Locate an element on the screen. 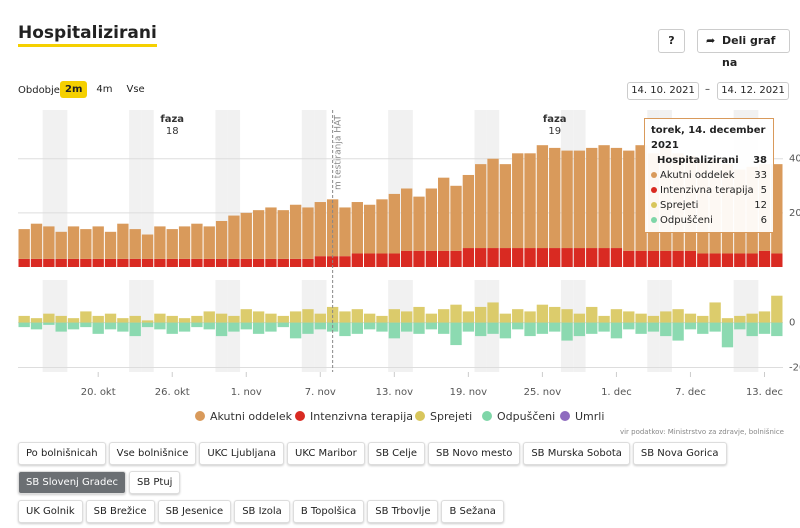 This screenshot has height=528, width=800. date-to: 14. 12. 2021 is located at coordinates (753, 91).